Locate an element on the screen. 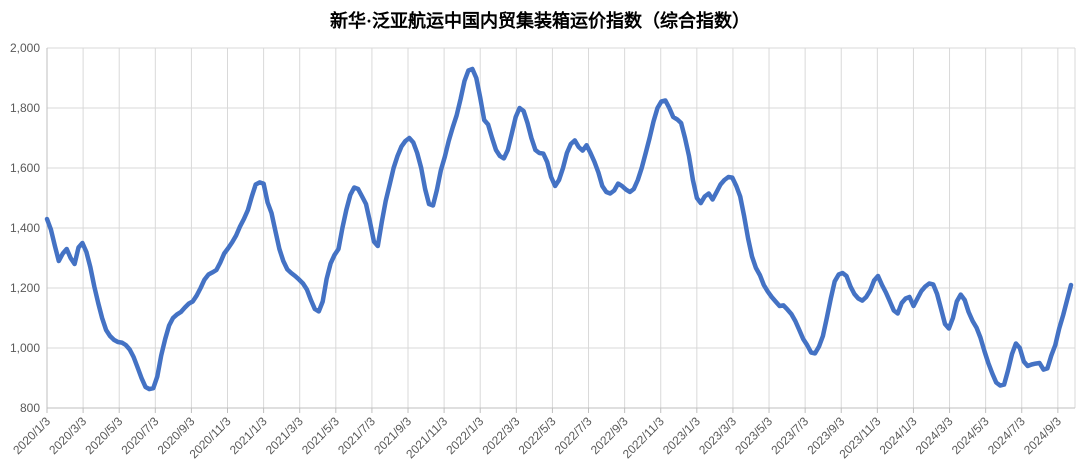 Image resolution: width=1080 pixels, height=468 pixels. y-tick-label: 1,800 is located at coordinates (25, 108).